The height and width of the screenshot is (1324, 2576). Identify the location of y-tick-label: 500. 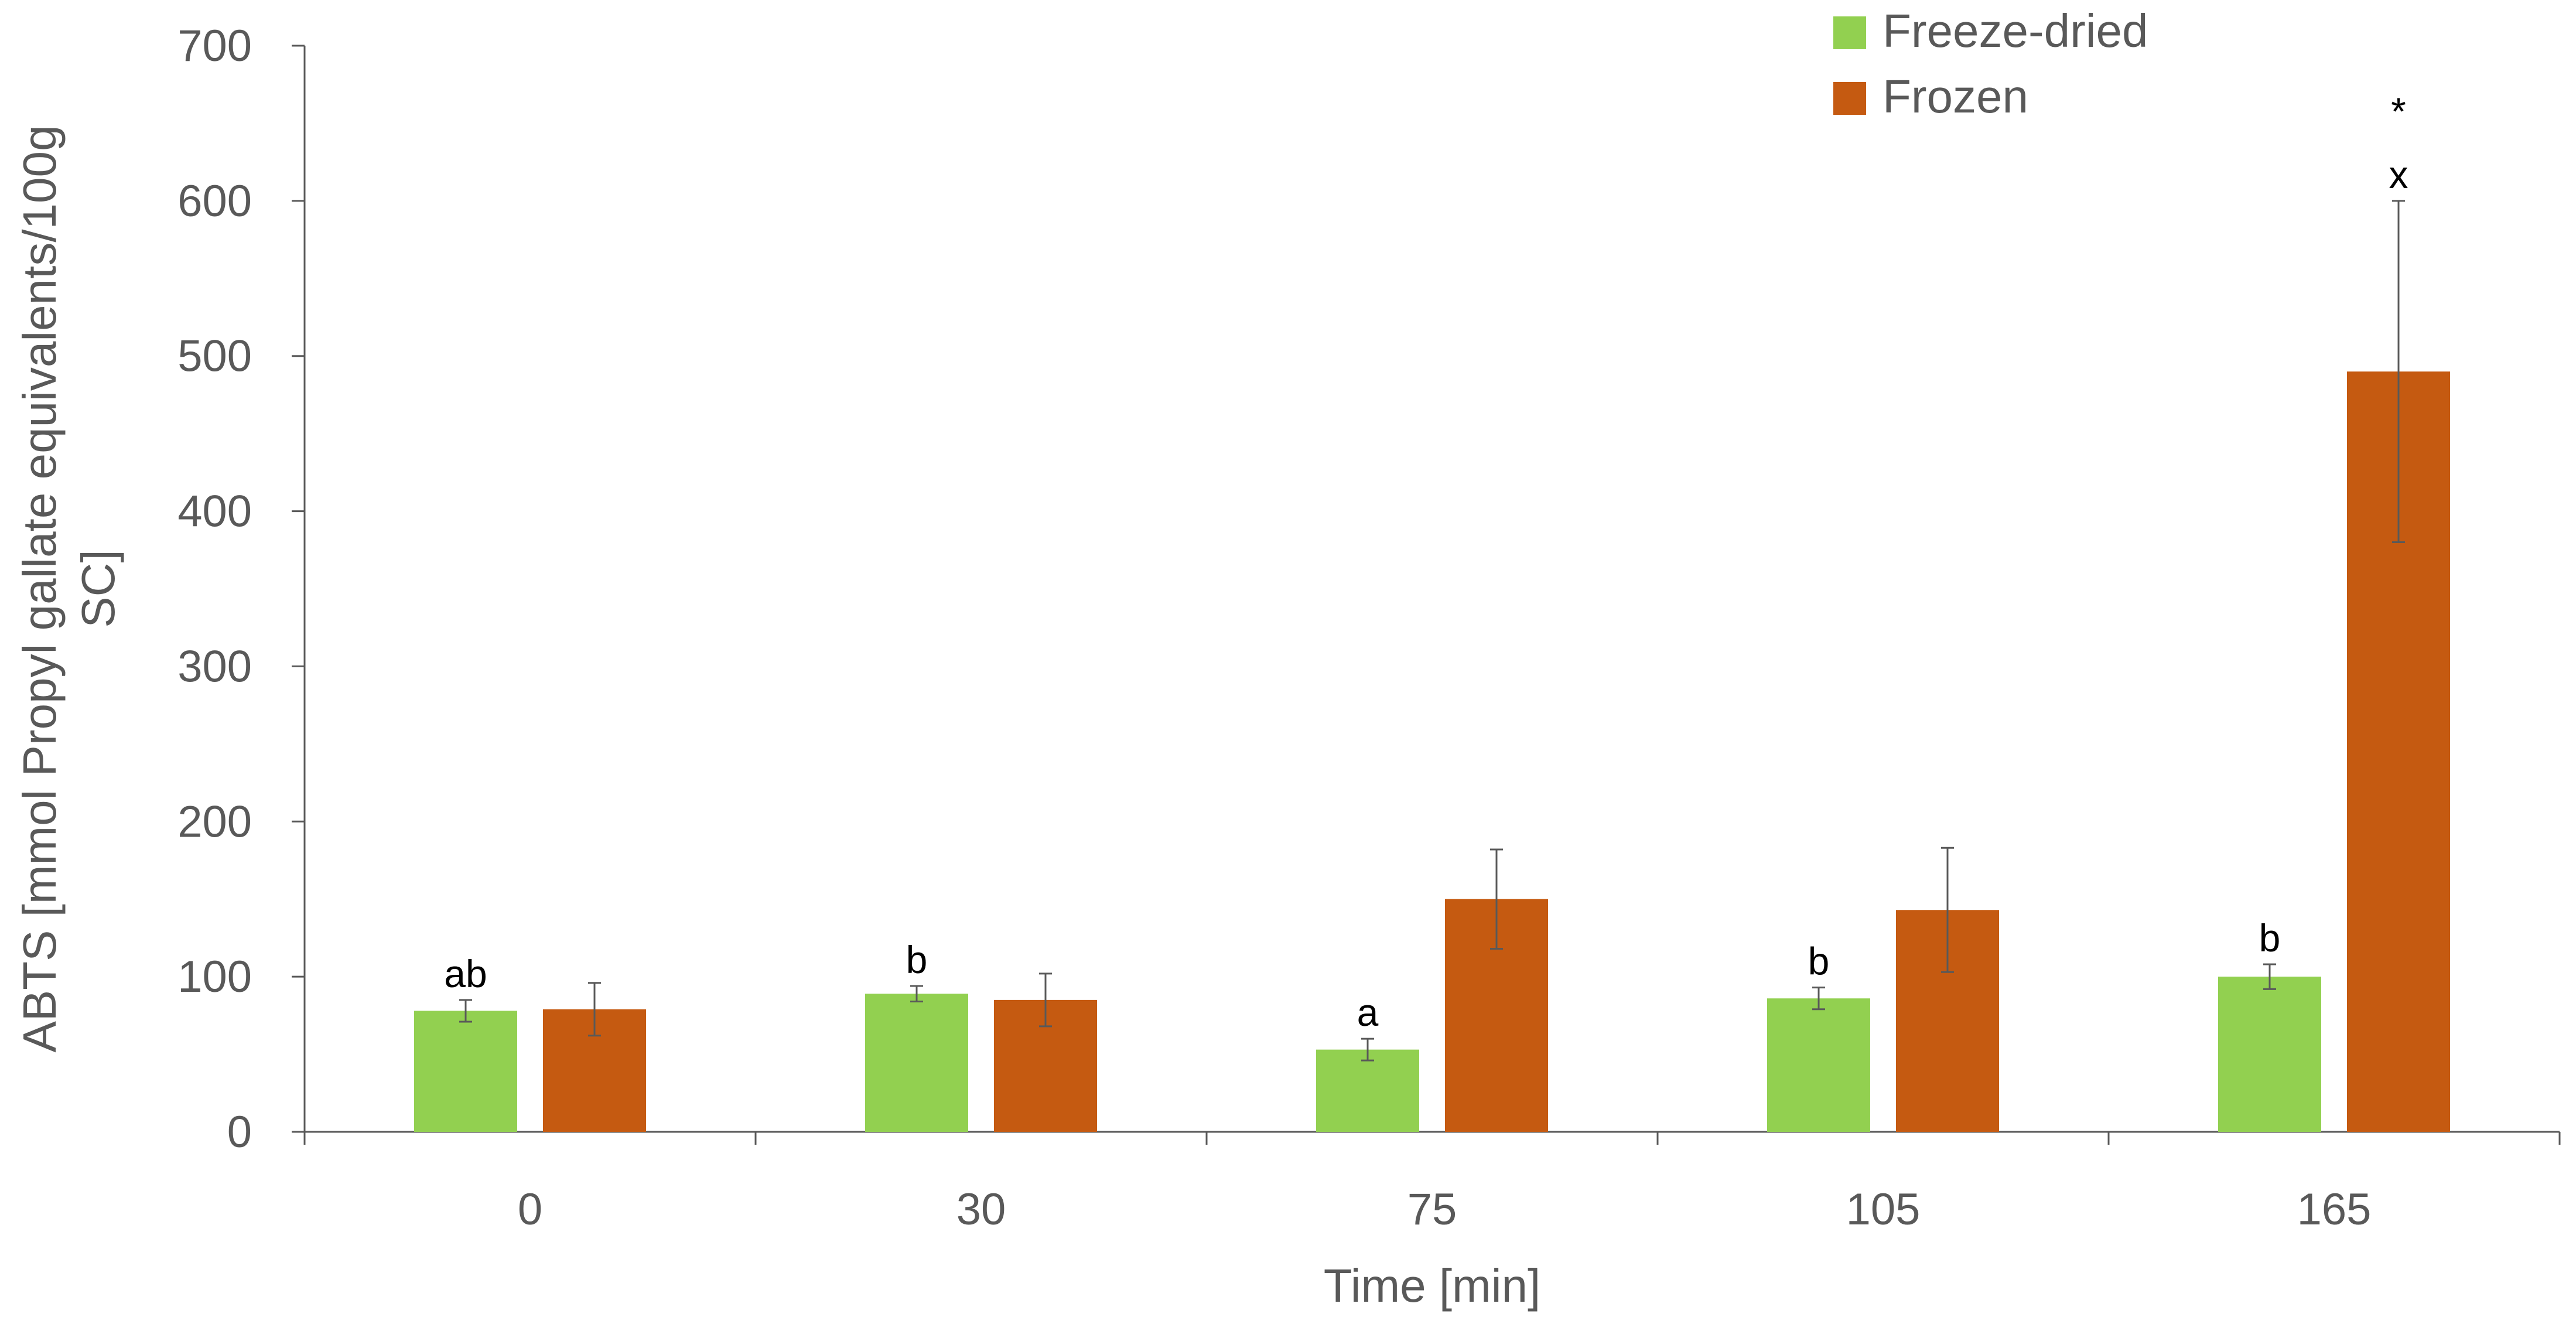
(214, 356).